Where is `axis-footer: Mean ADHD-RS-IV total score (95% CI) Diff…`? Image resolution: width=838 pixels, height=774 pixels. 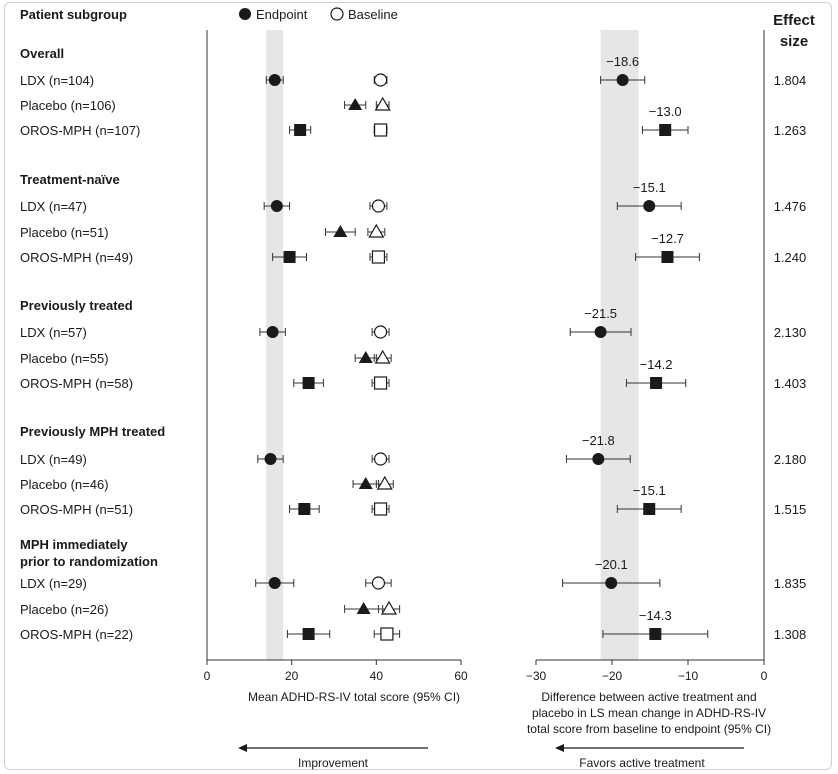
axis-footer: Mean ADHD-RS-IV total score (95% CI) Diff… is located at coordinates (504, 730).